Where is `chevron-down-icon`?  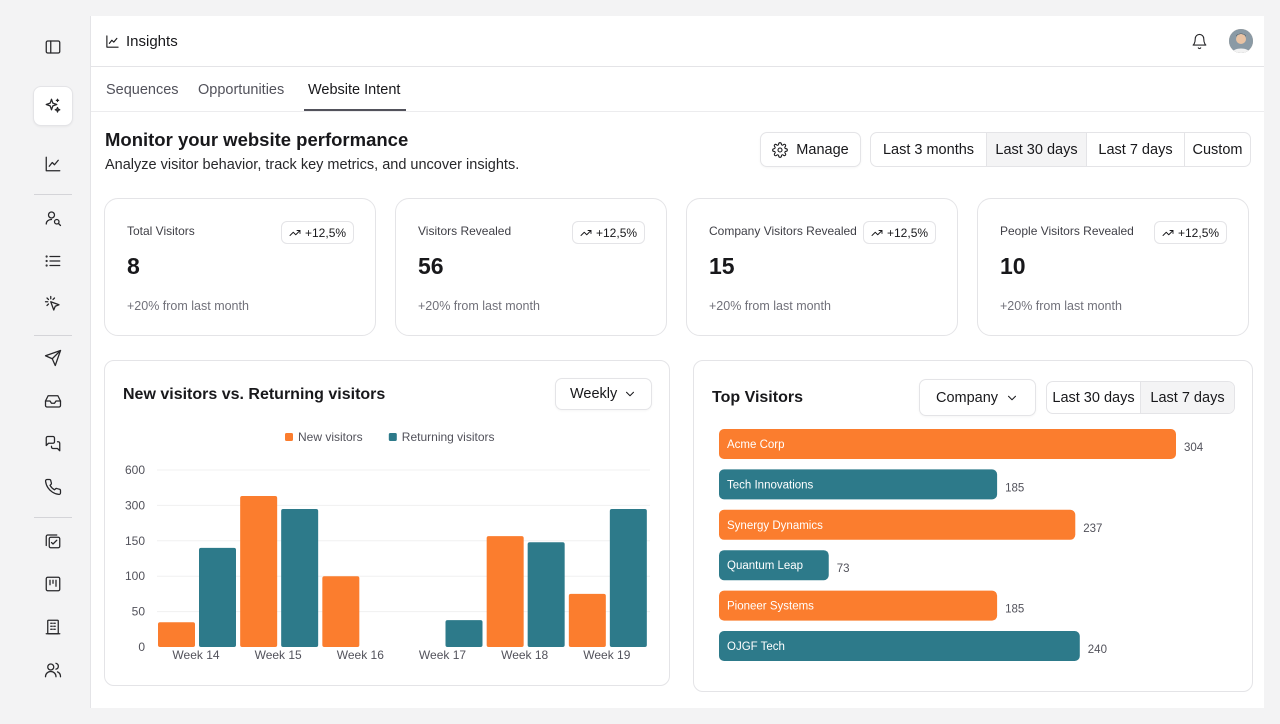
chevron-down-icon is located at coordinates (630, 394).